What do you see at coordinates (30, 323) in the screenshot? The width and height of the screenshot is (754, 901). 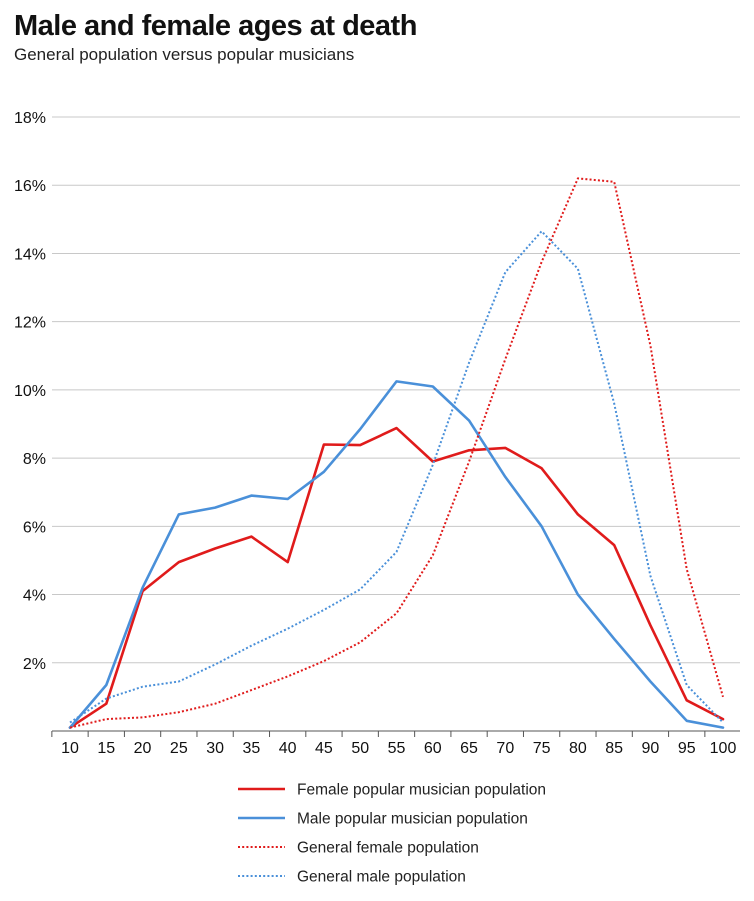 I see `y-tick-label: 12%` at bounding box center [30, 323].